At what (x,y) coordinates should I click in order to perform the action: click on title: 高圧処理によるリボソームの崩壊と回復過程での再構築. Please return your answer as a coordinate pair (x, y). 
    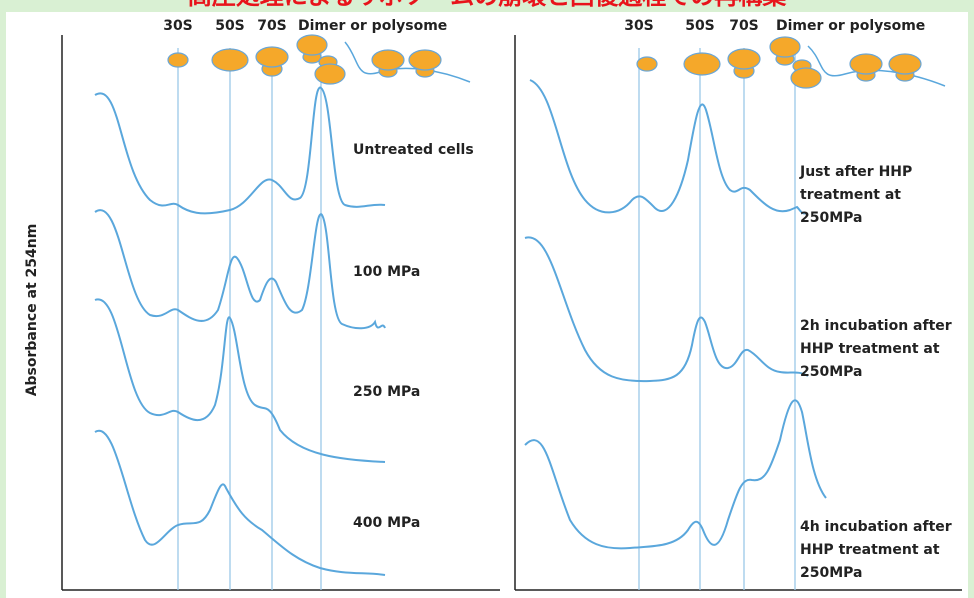
    Looking at the image, I should click on (488, 5).